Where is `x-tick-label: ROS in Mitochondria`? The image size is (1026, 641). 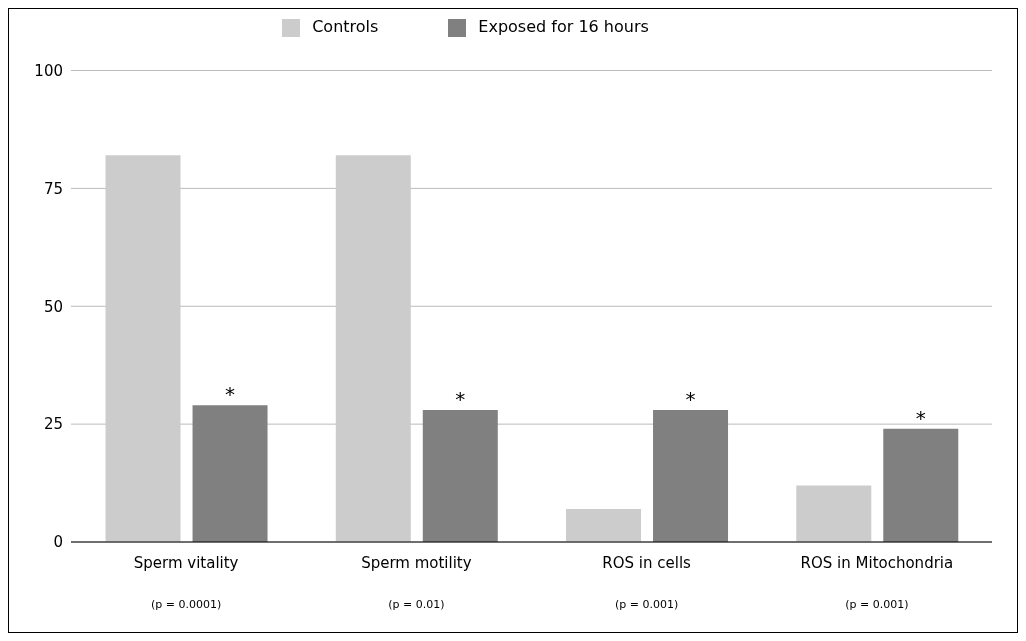
x-tick-label: ROS in Mitochondria is located at coordinates (877, 563).